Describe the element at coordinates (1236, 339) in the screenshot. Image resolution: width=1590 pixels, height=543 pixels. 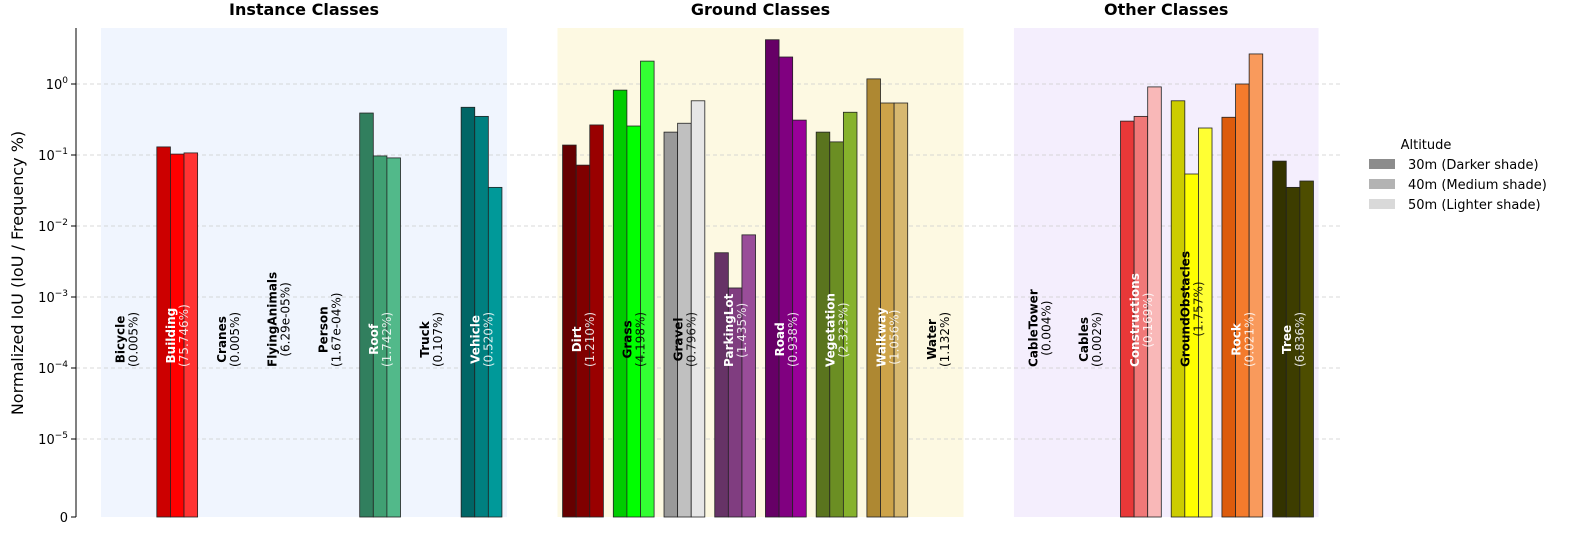
I see `class-name: Rock` at that location.